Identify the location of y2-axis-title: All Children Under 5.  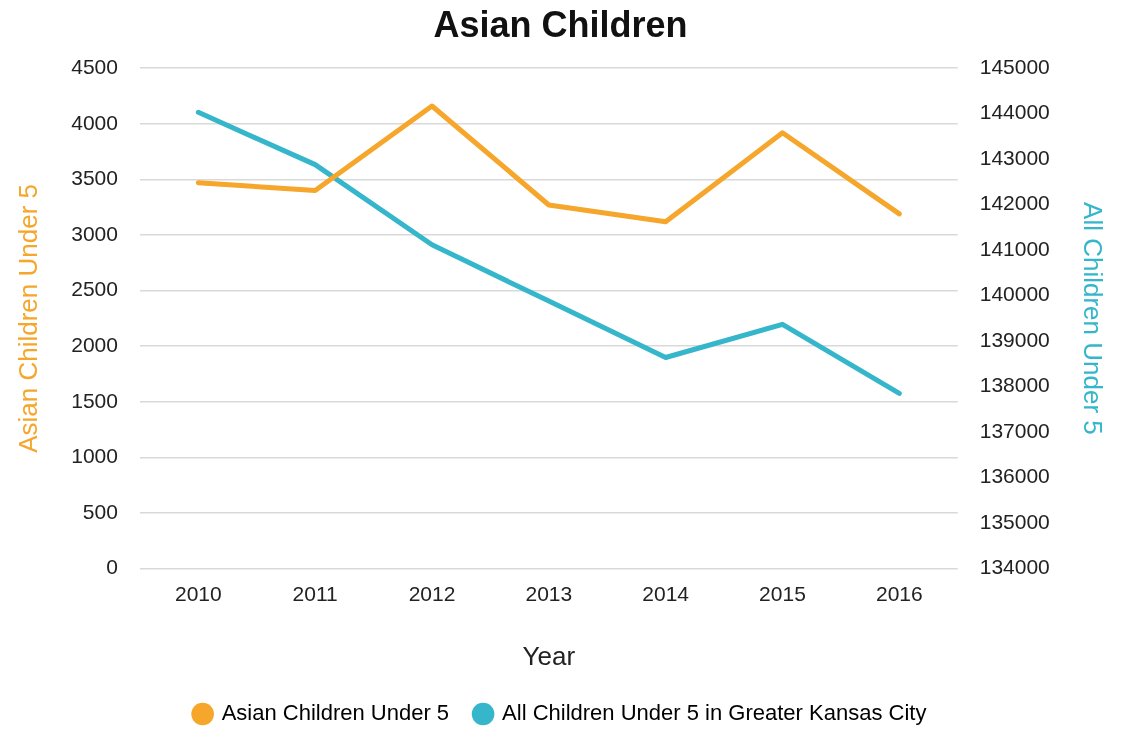
(1093, 318).